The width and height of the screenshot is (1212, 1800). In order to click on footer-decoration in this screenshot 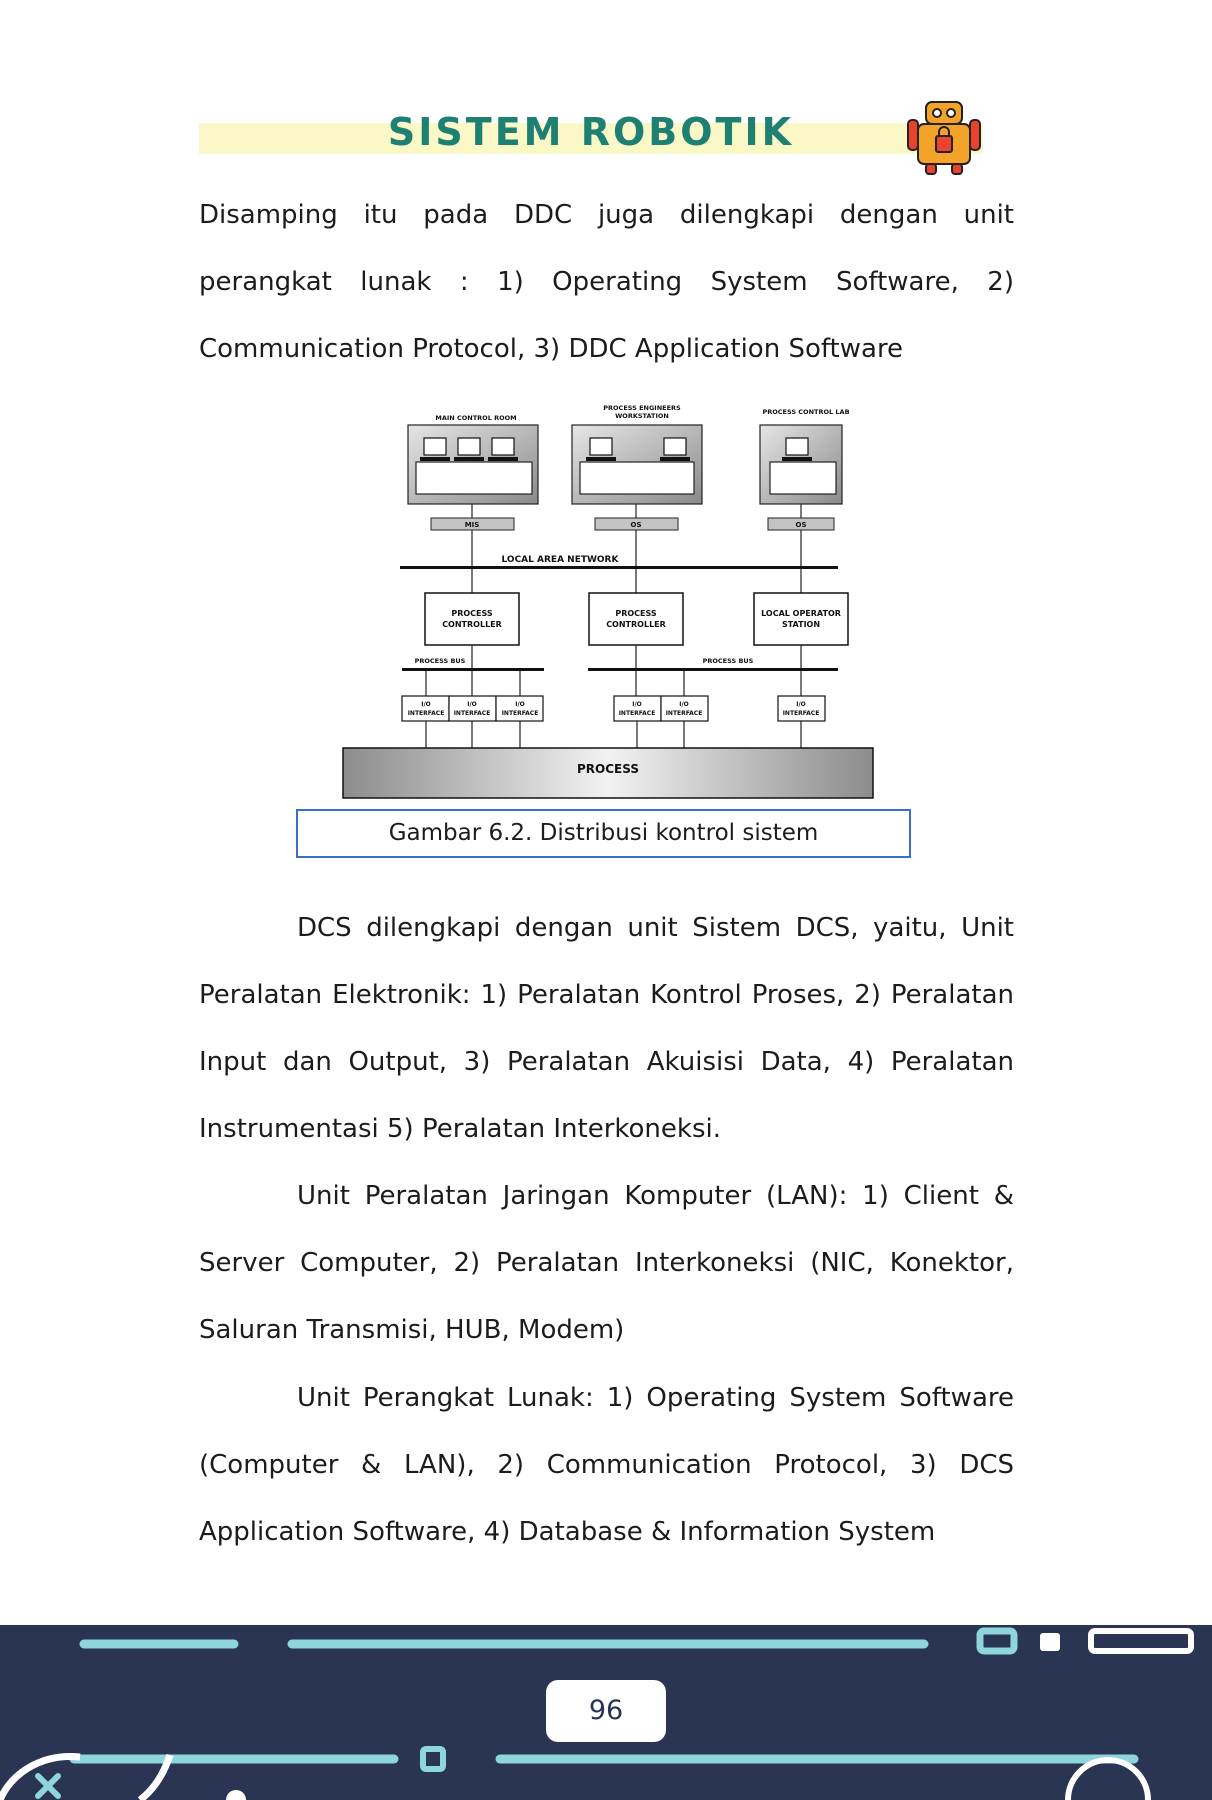, I will do `click(597, 1713)`.